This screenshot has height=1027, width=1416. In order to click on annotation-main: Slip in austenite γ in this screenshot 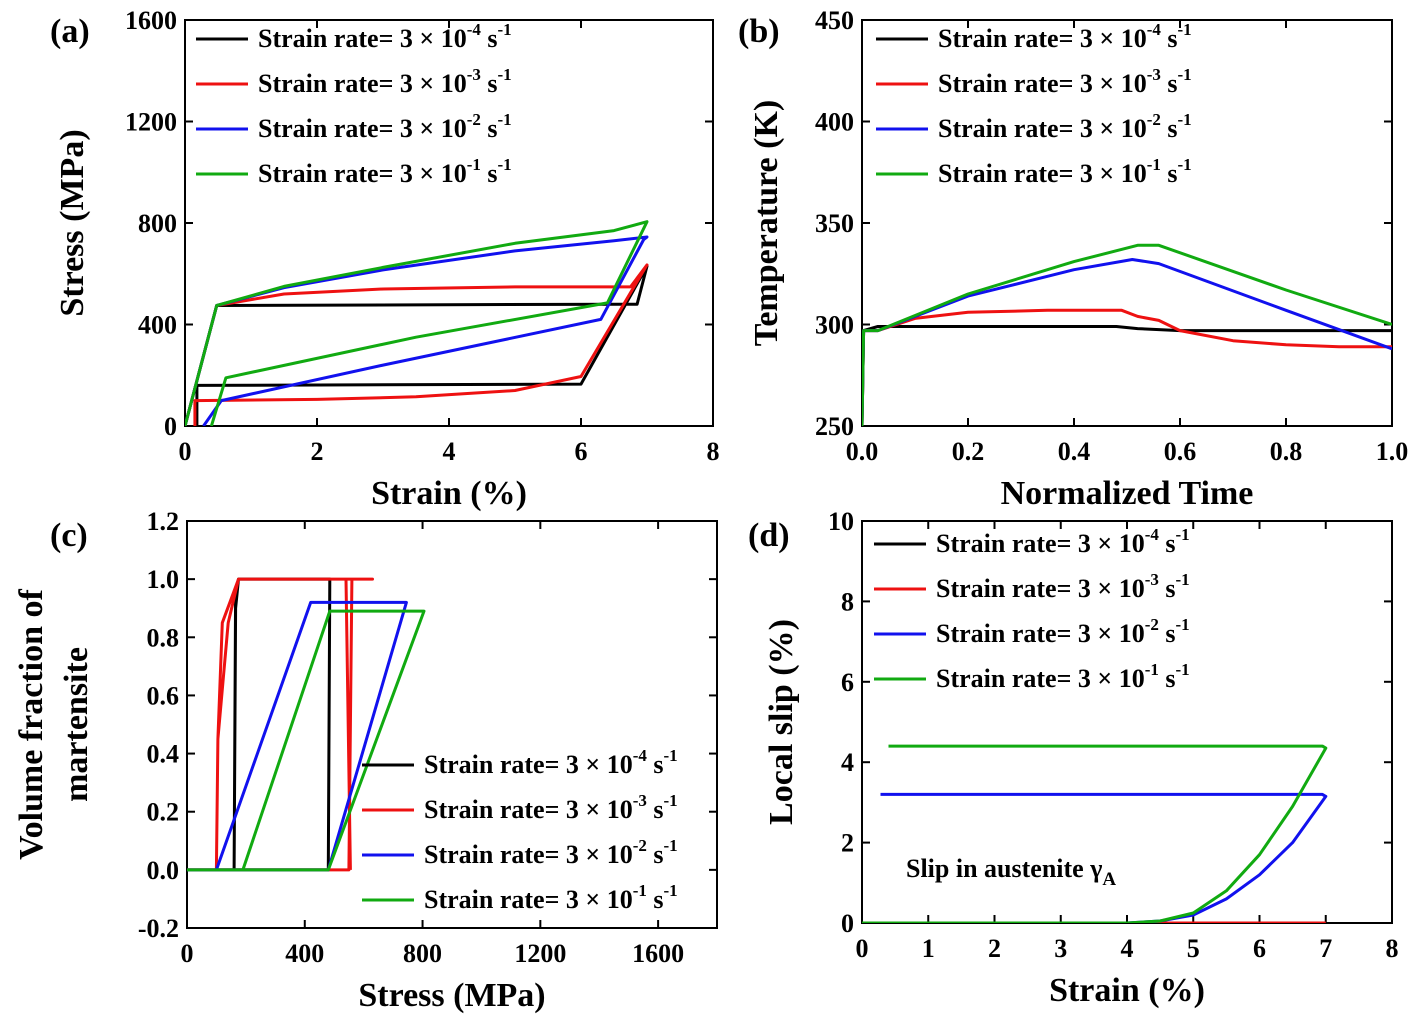, I will do `click(1004, 868)`.